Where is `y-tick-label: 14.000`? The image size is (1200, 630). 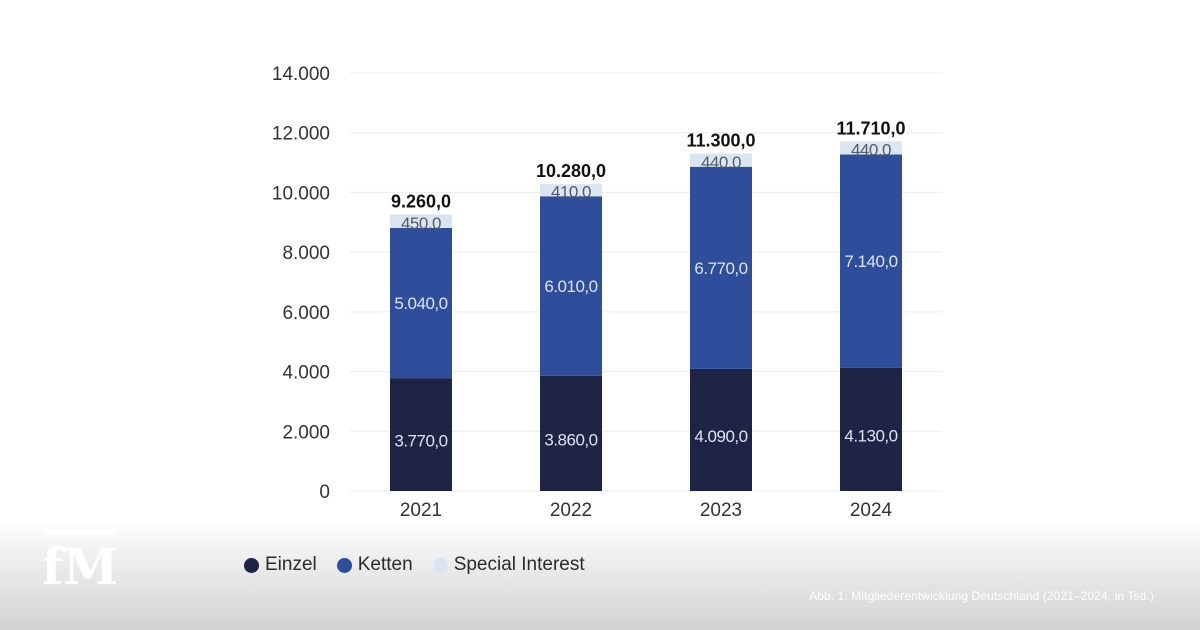
y-tick-label: 14.000 is located at coordinates (301, 74).